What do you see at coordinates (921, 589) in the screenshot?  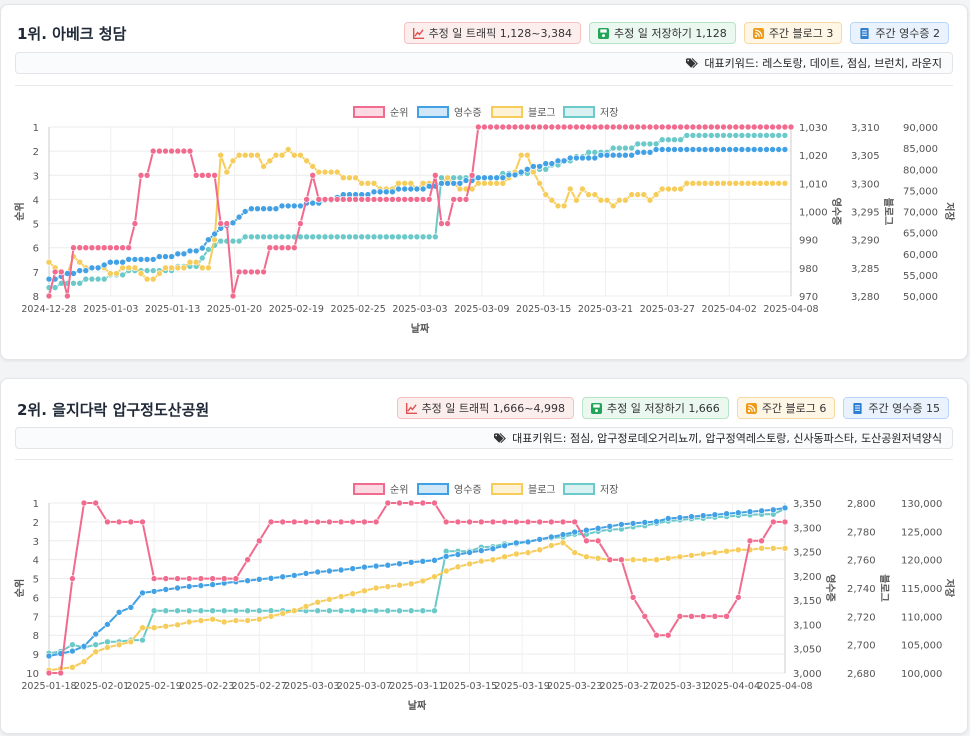 I see `save-tick-label: 115,000` at bounding box center [921, 589].